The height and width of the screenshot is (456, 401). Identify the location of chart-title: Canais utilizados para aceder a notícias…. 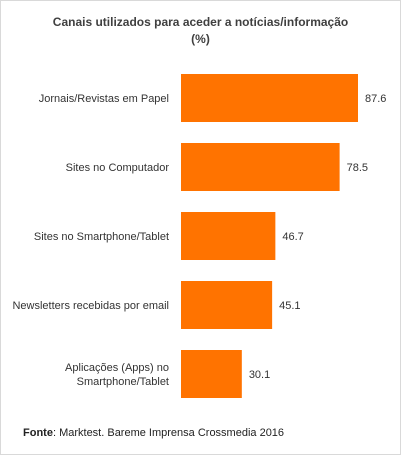
(200, 22).